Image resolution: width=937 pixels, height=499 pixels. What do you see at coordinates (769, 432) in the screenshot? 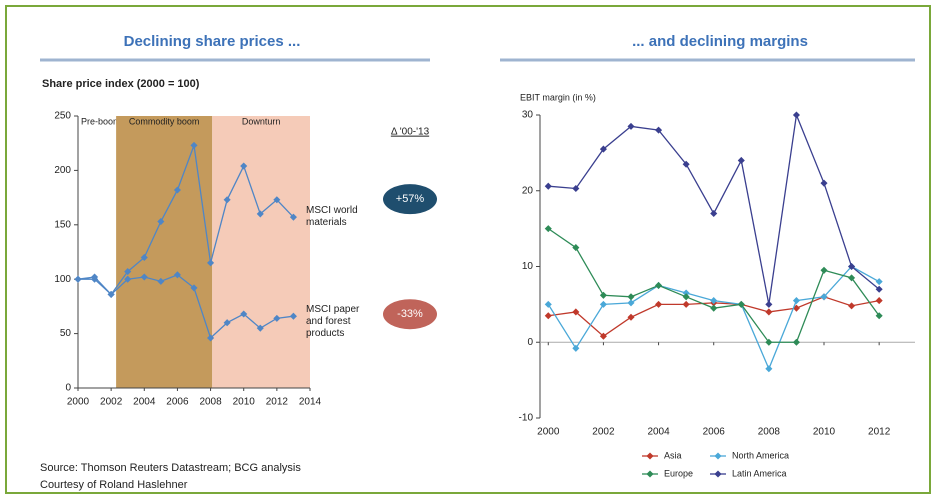
I see `x-tick-label: 2008` at bounding box center [769, 432].